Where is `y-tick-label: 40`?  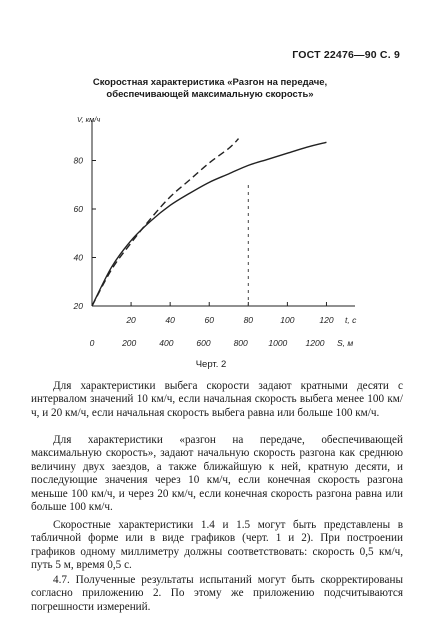 y-tick-label: 40 is located at coordinates (79, 258).